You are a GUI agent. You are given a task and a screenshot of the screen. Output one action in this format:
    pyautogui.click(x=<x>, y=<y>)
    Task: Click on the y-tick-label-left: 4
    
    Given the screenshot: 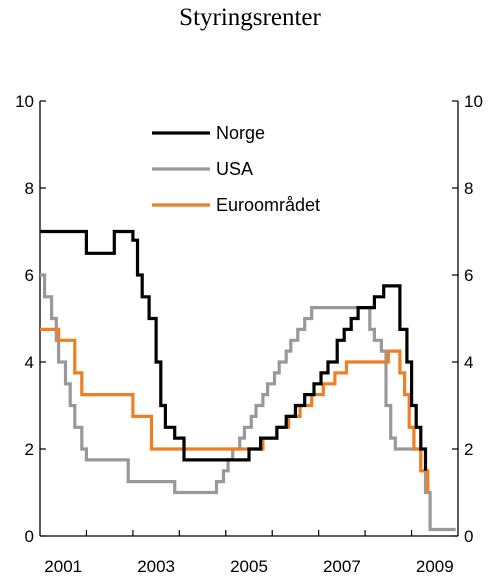 What is the action you would take?
    pyautogui.click(x=29, y=362)
    